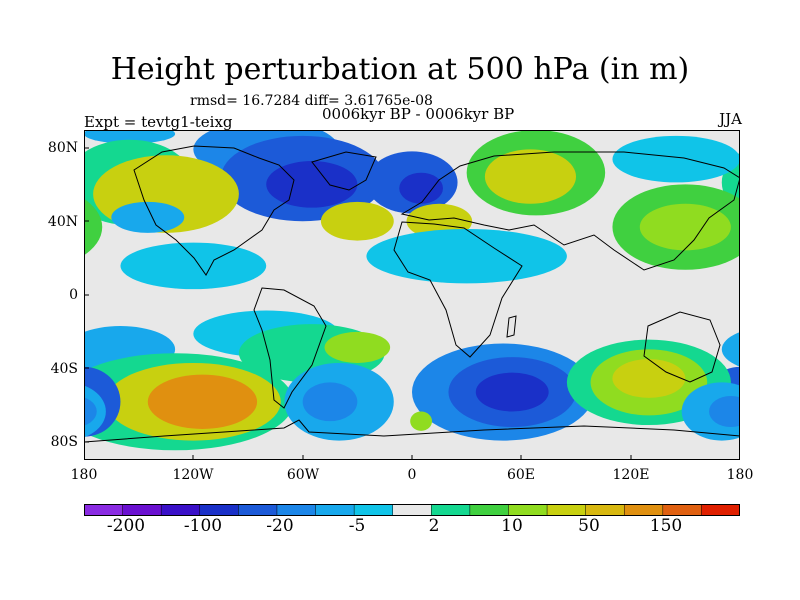 The height and width of the screenshot is (600, 800). Describe the element at coordinates (64, 442) in the screenshot. I see `y-tick-label: 80S` at that location.